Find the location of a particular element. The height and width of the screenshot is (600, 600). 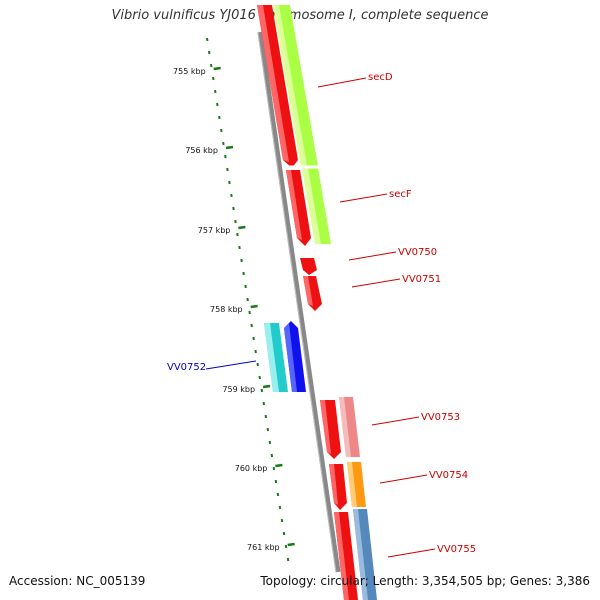

chromosome-backbone-highlight is located at coordinates (297, 302).